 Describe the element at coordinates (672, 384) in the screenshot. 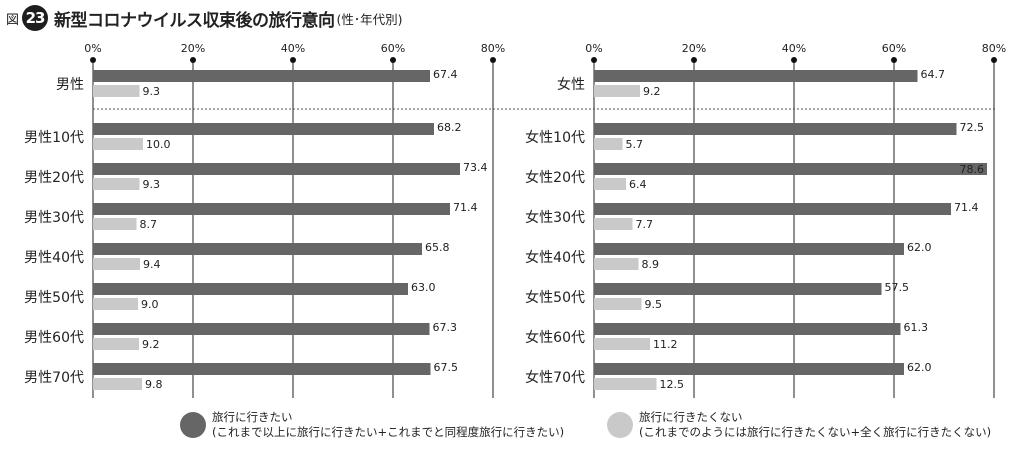

I see `value-label-not-want: 12.5` at that location.